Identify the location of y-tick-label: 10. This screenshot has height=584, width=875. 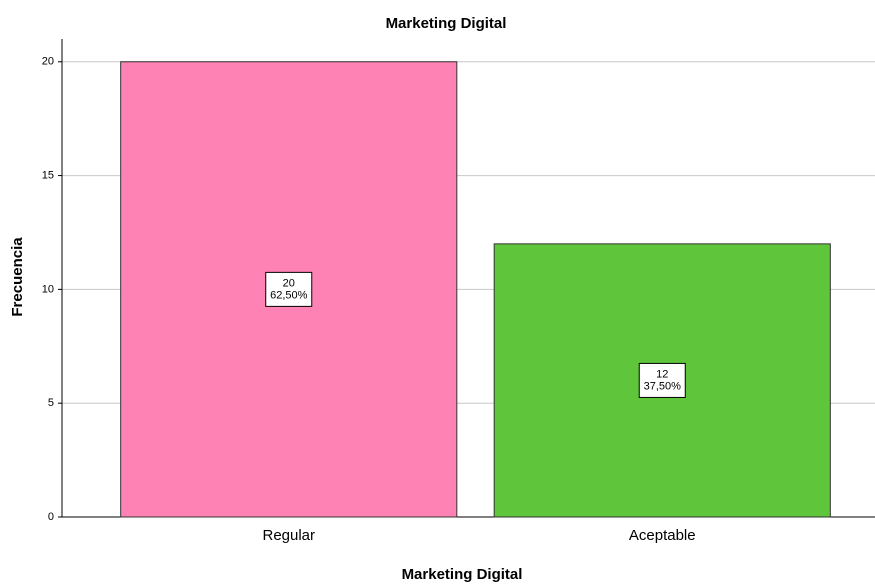
(48, 289).